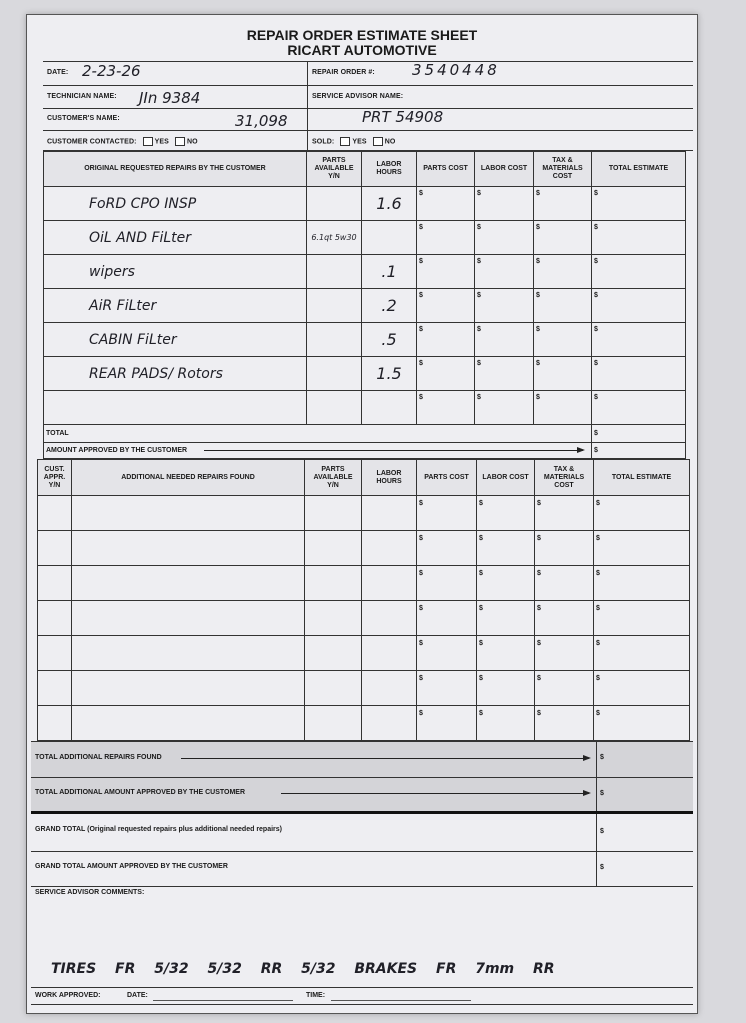 This screenshot has height=1023, width=746. Describe the element at coordinates (175, 271) in the screenshot. I see `repair-description: wipers` at that location.